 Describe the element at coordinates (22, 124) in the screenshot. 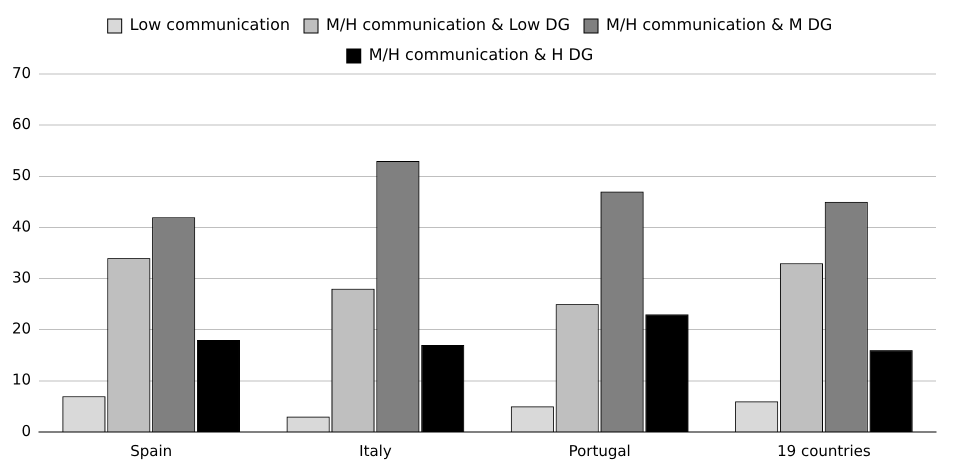

I see `y-tick-label: 60` at that location.